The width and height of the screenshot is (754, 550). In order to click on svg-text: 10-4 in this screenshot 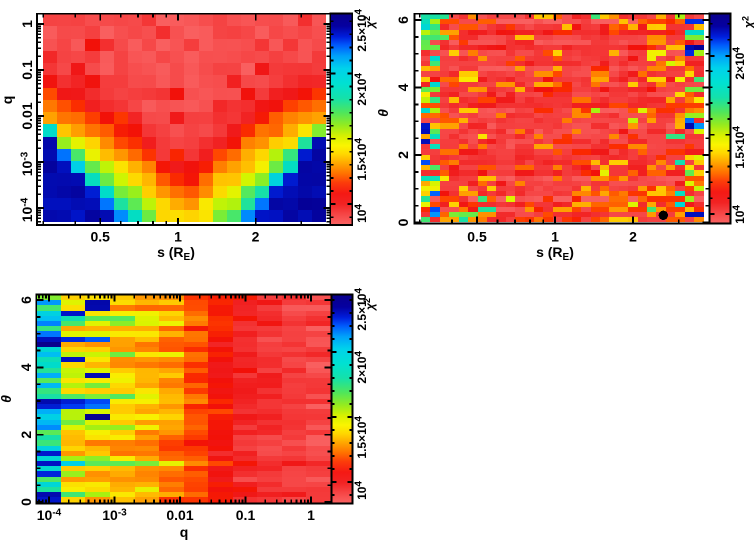, I will do `click(27, 209)`.